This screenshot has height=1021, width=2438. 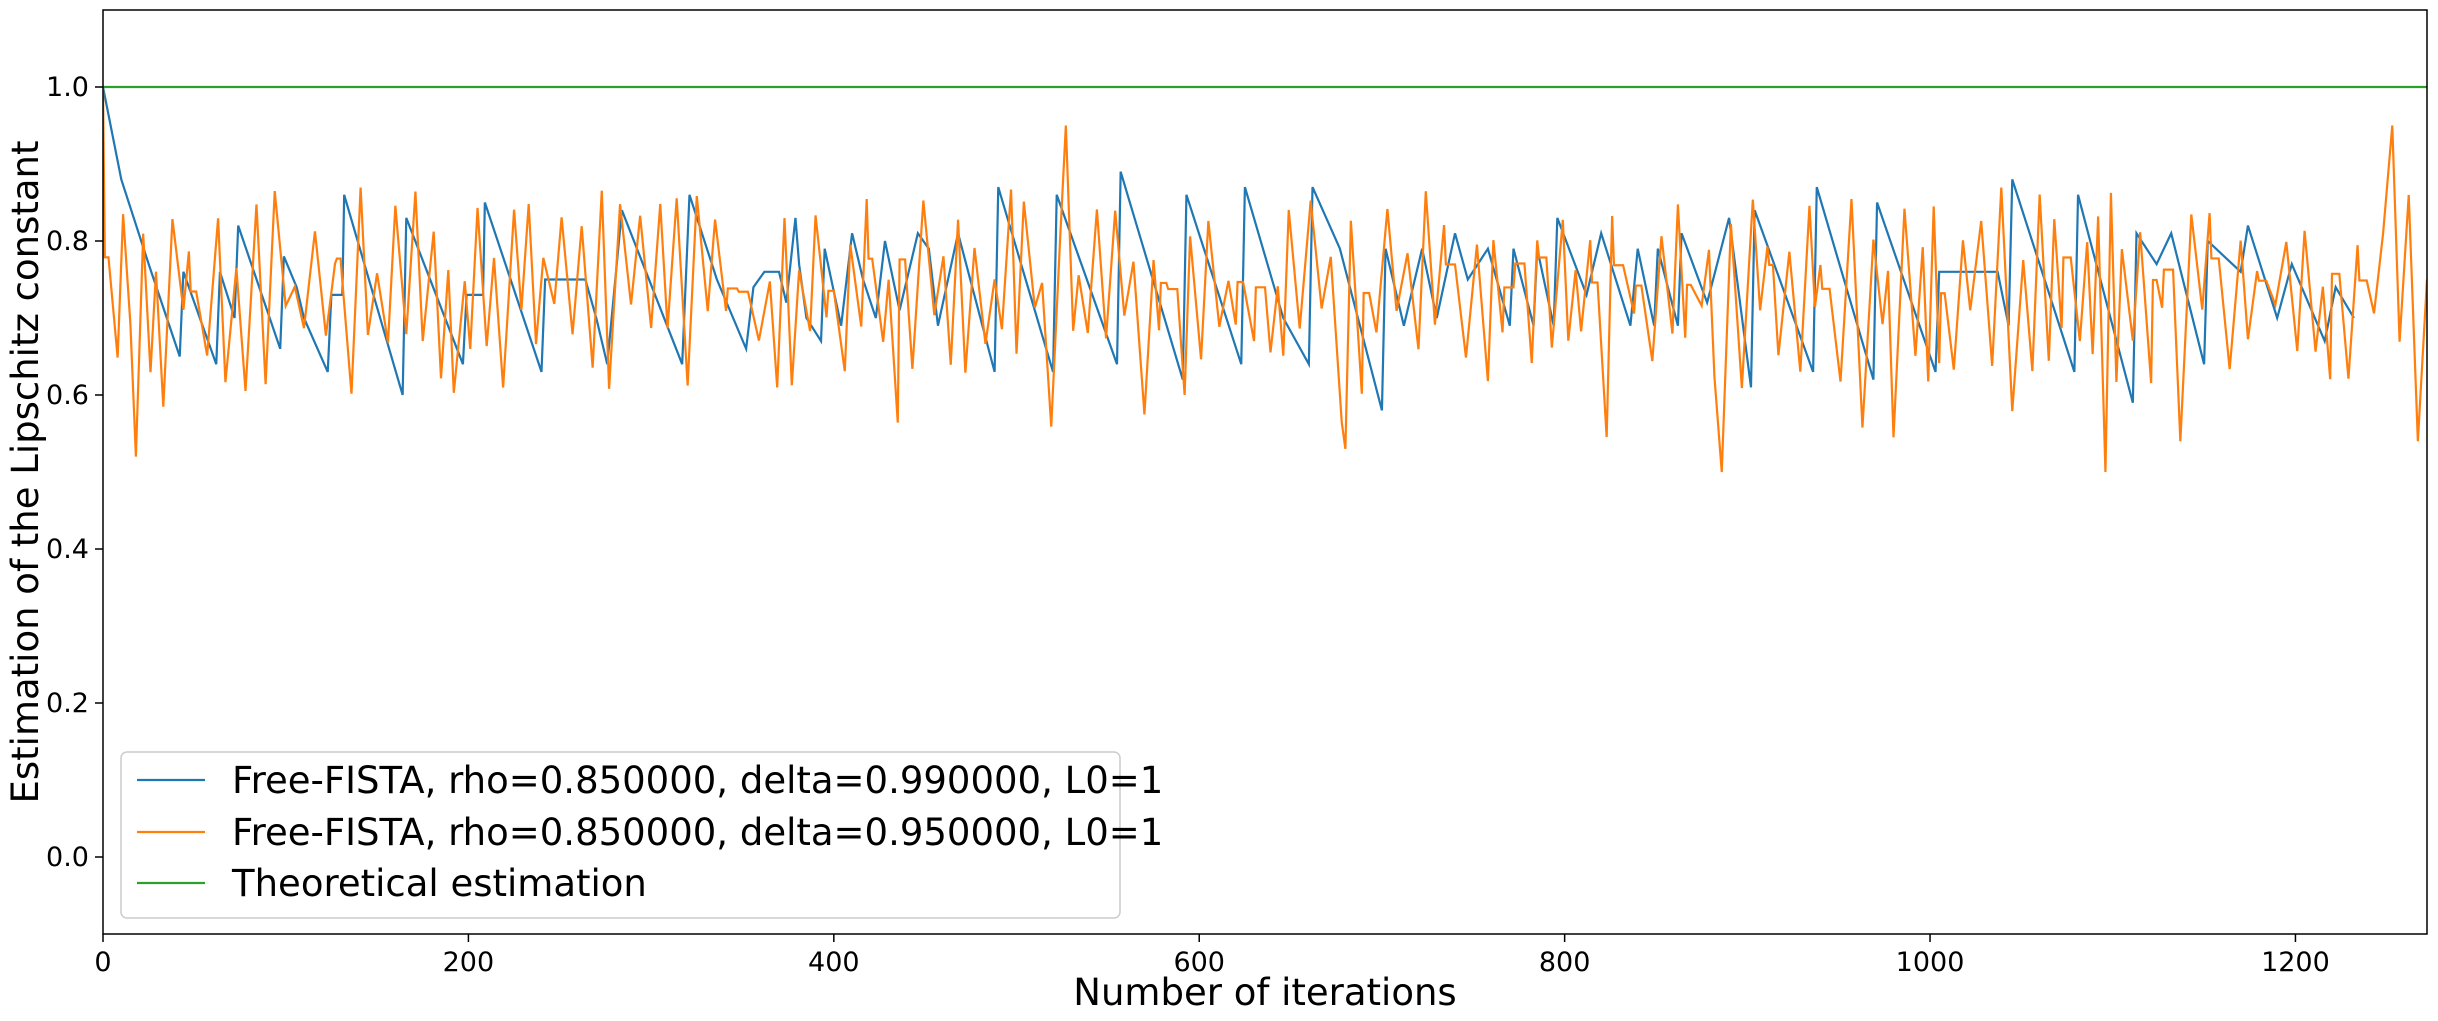 I want to click on legend-box, so click(x=620, y=835).